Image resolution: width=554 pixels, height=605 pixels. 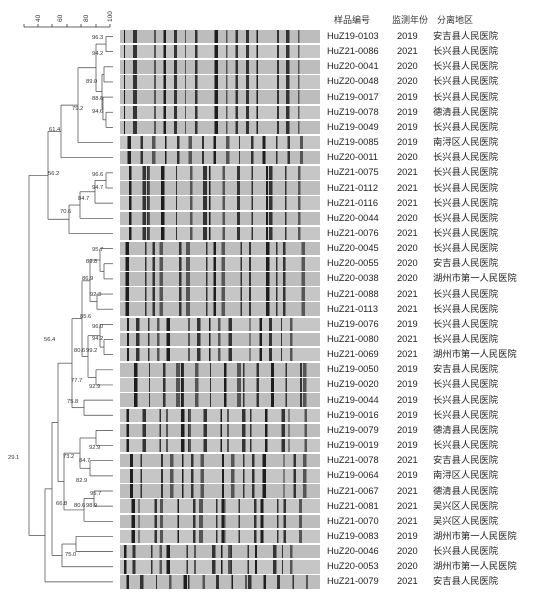 I want to click on sample-id: HuZ19-0016, so click(x=353, y=414).